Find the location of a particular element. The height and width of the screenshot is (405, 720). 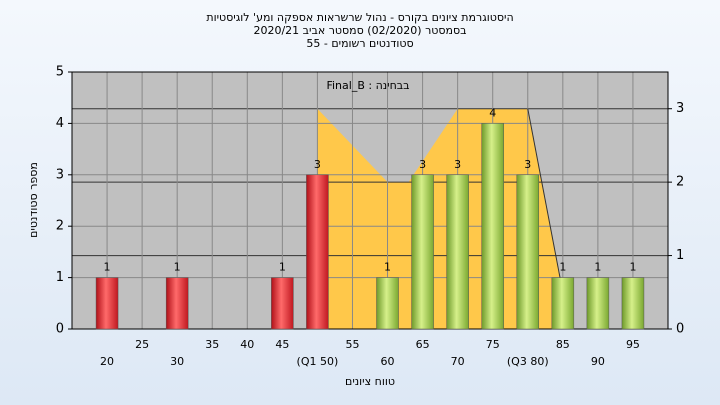

x-tick-label: (Q3 80) is located at coordinates (528, 361).